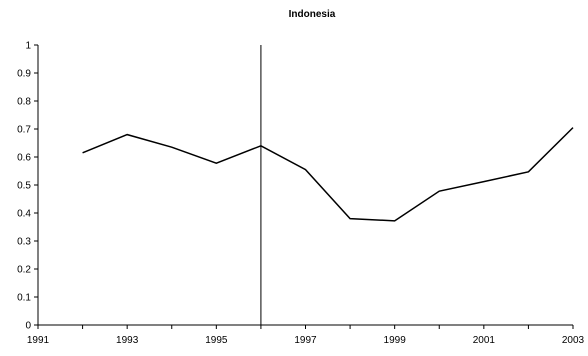 Image resolution: width=588 pixels, height=356 pixels. Describe the element at coordinates (24, 270) in the screenshot. I see `y-tick-label: 0.2` at that location.